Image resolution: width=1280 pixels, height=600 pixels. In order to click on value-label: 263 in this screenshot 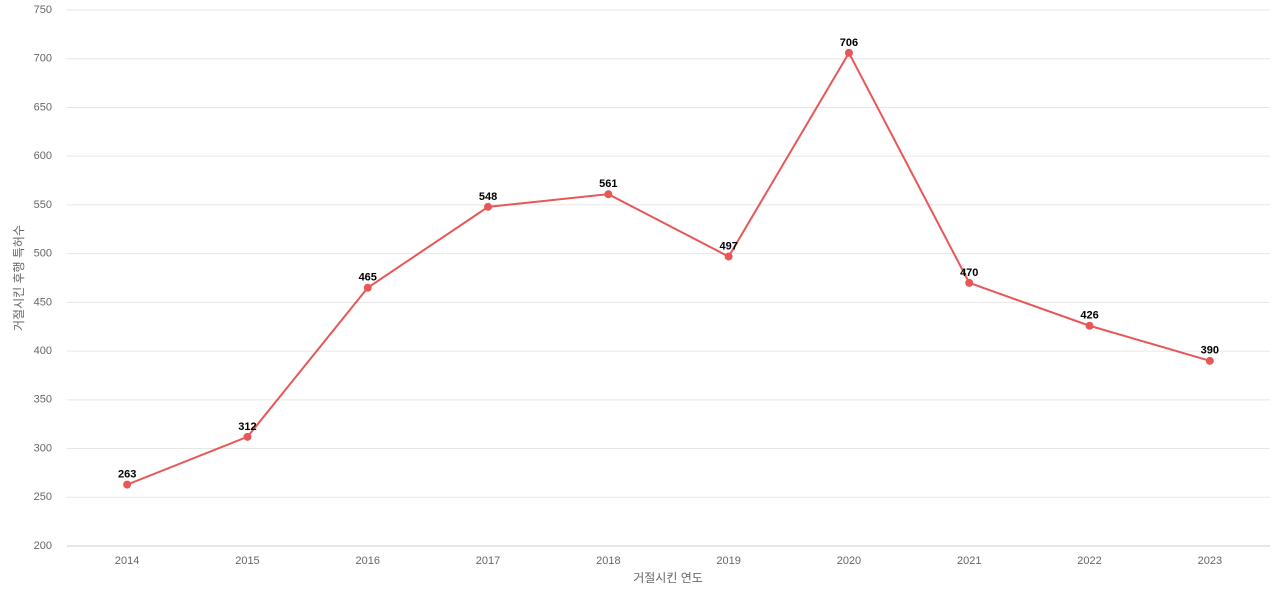, I will do `click(127, 475)`.